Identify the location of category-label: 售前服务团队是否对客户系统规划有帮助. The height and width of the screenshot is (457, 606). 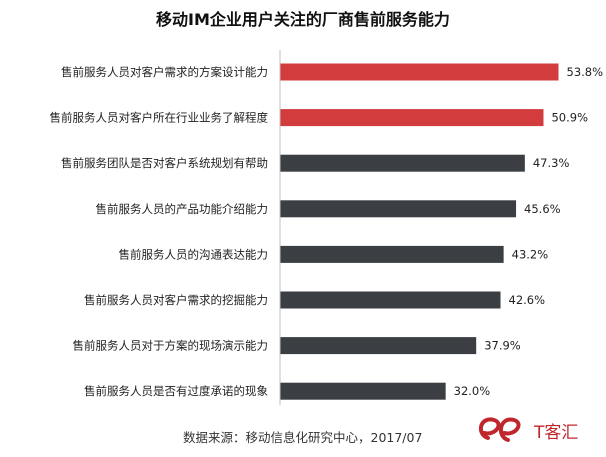
(164, 163).